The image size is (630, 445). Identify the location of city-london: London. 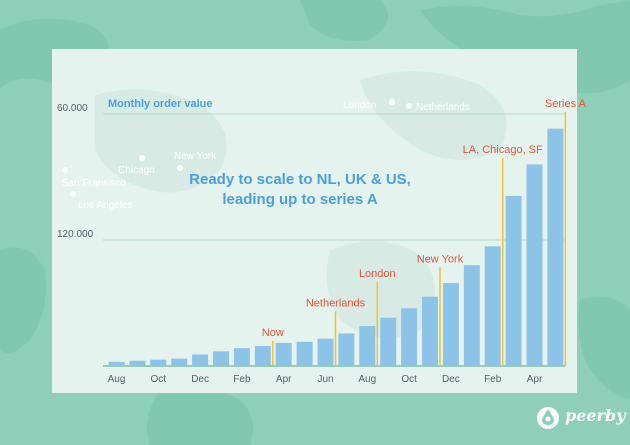
(359, 105).